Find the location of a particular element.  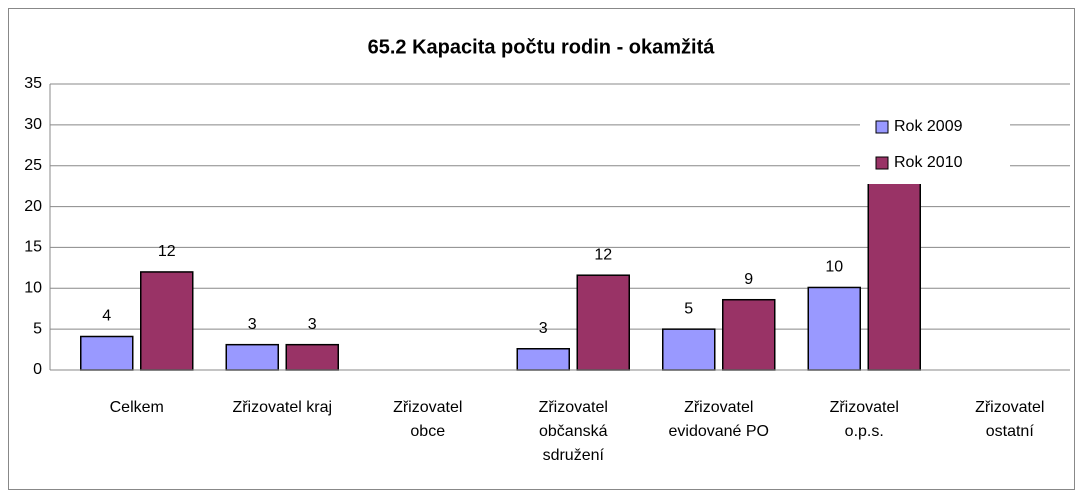

y-tick-label: 10 is located at coordinates (33, 288).